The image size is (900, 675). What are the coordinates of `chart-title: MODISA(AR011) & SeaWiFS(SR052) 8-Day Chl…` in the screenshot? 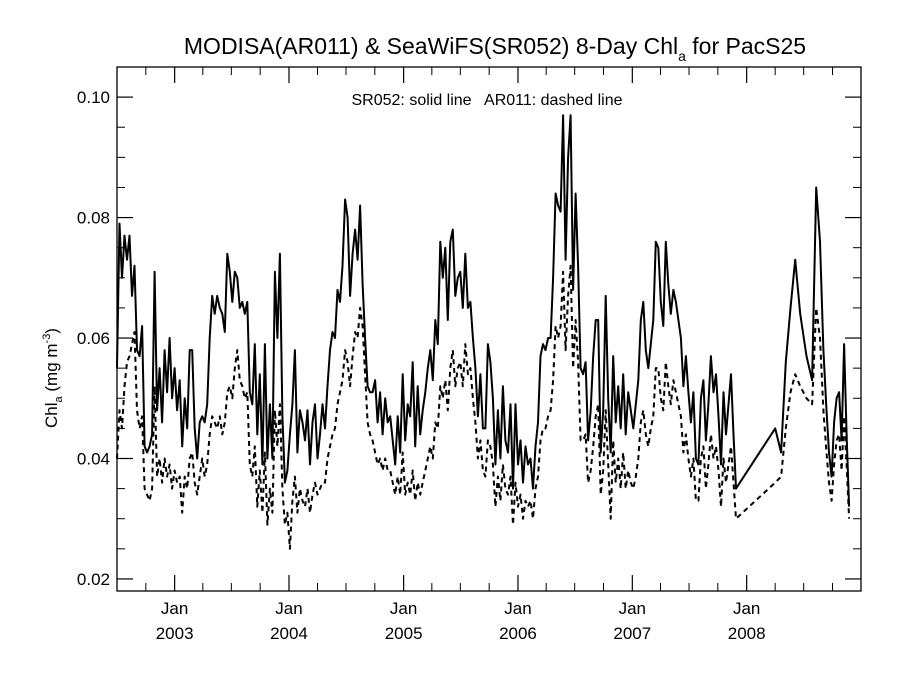 It's located at (495, 48).